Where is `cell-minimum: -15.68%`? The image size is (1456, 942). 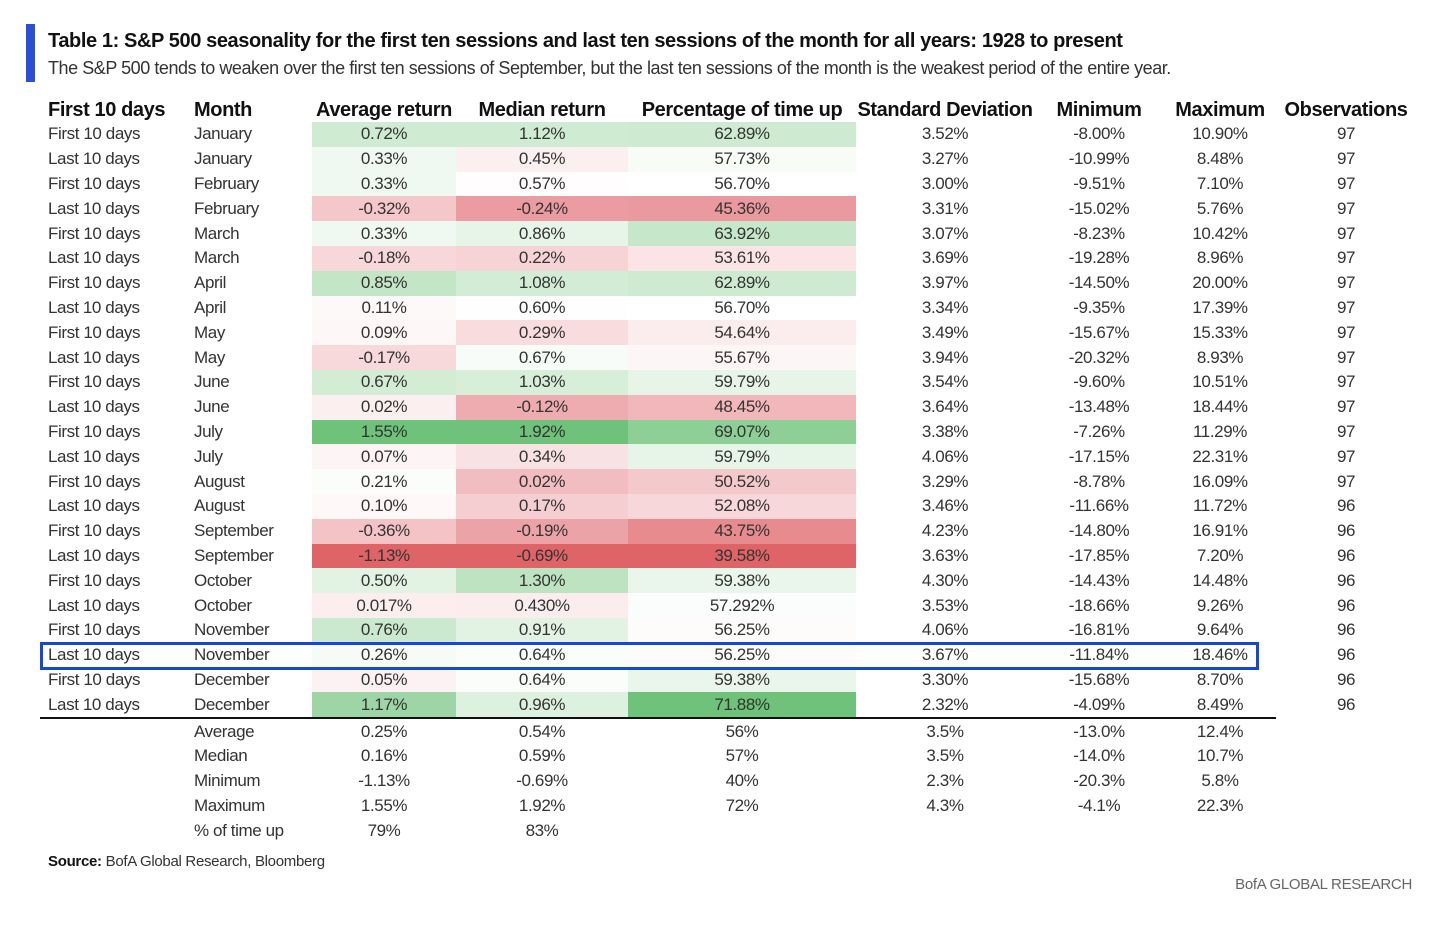 cell-minimum: -15.68% is located at coordinates (1099, 679).